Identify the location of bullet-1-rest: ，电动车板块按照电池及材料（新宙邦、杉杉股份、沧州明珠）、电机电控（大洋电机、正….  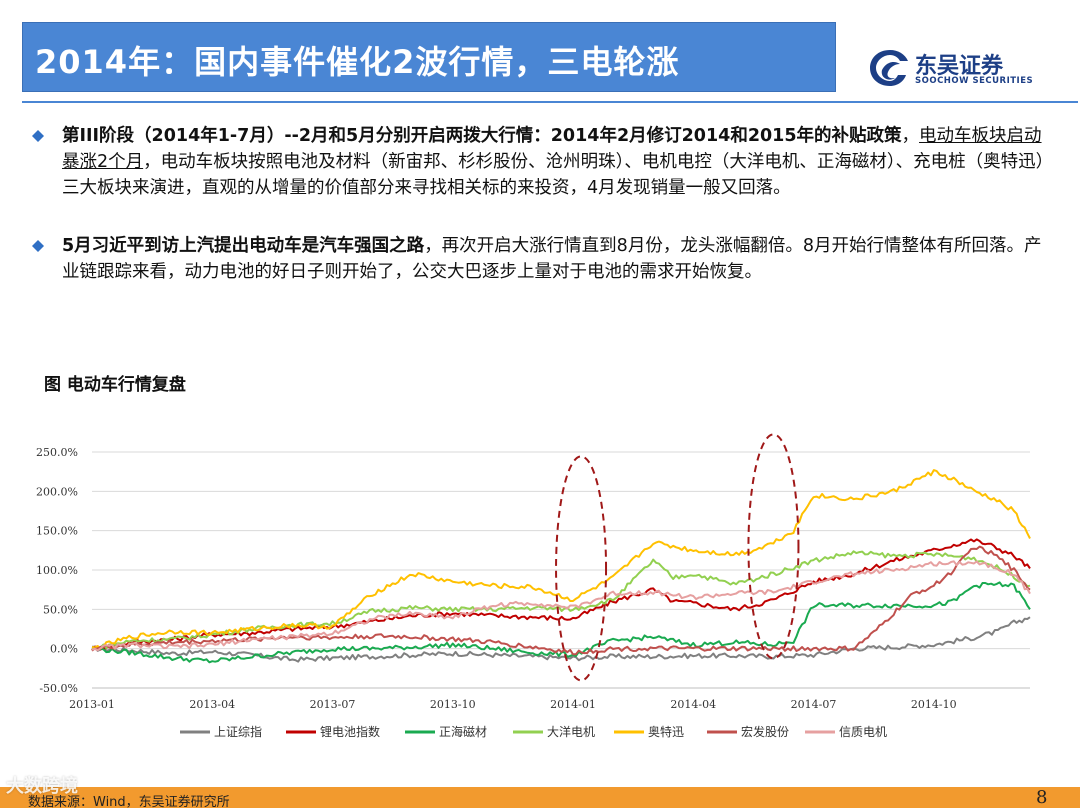
(553, 175).